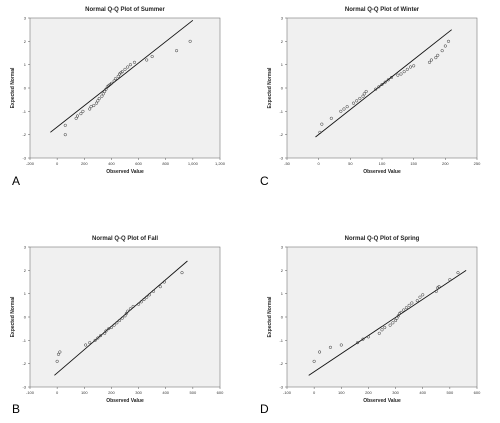 The height and width of the screenshot is (423, 500). I want to click on plot-area, so click(382, 317).